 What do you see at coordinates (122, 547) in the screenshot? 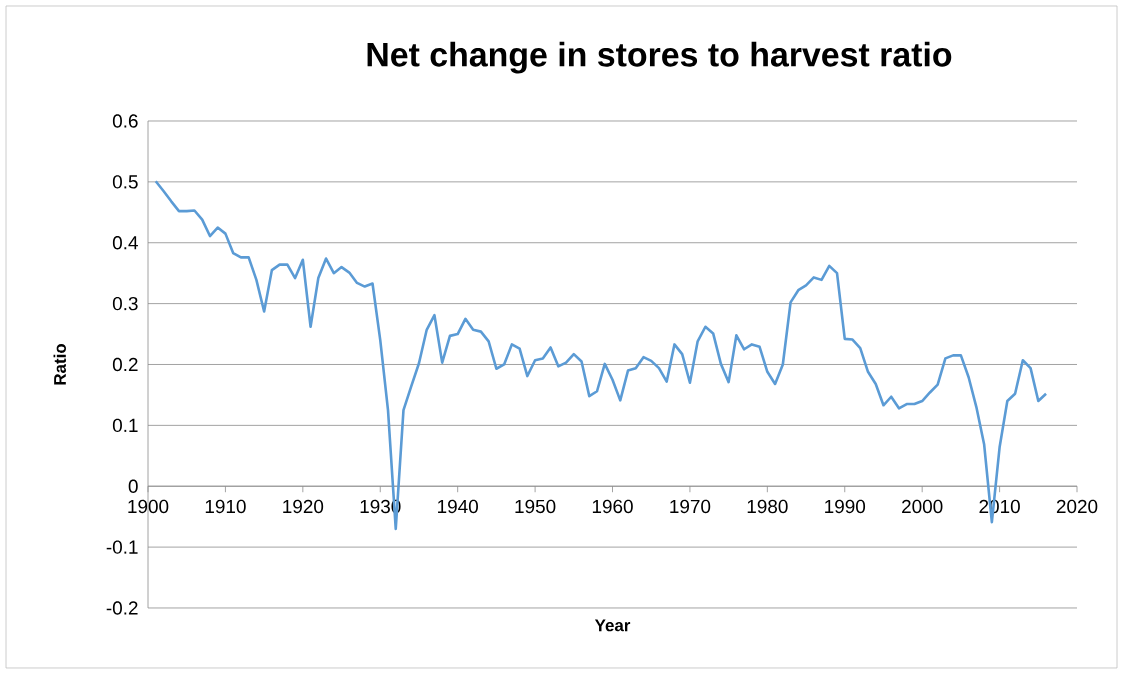
I see `y-tick-label: -0.1` at bounding box center [122, 547].